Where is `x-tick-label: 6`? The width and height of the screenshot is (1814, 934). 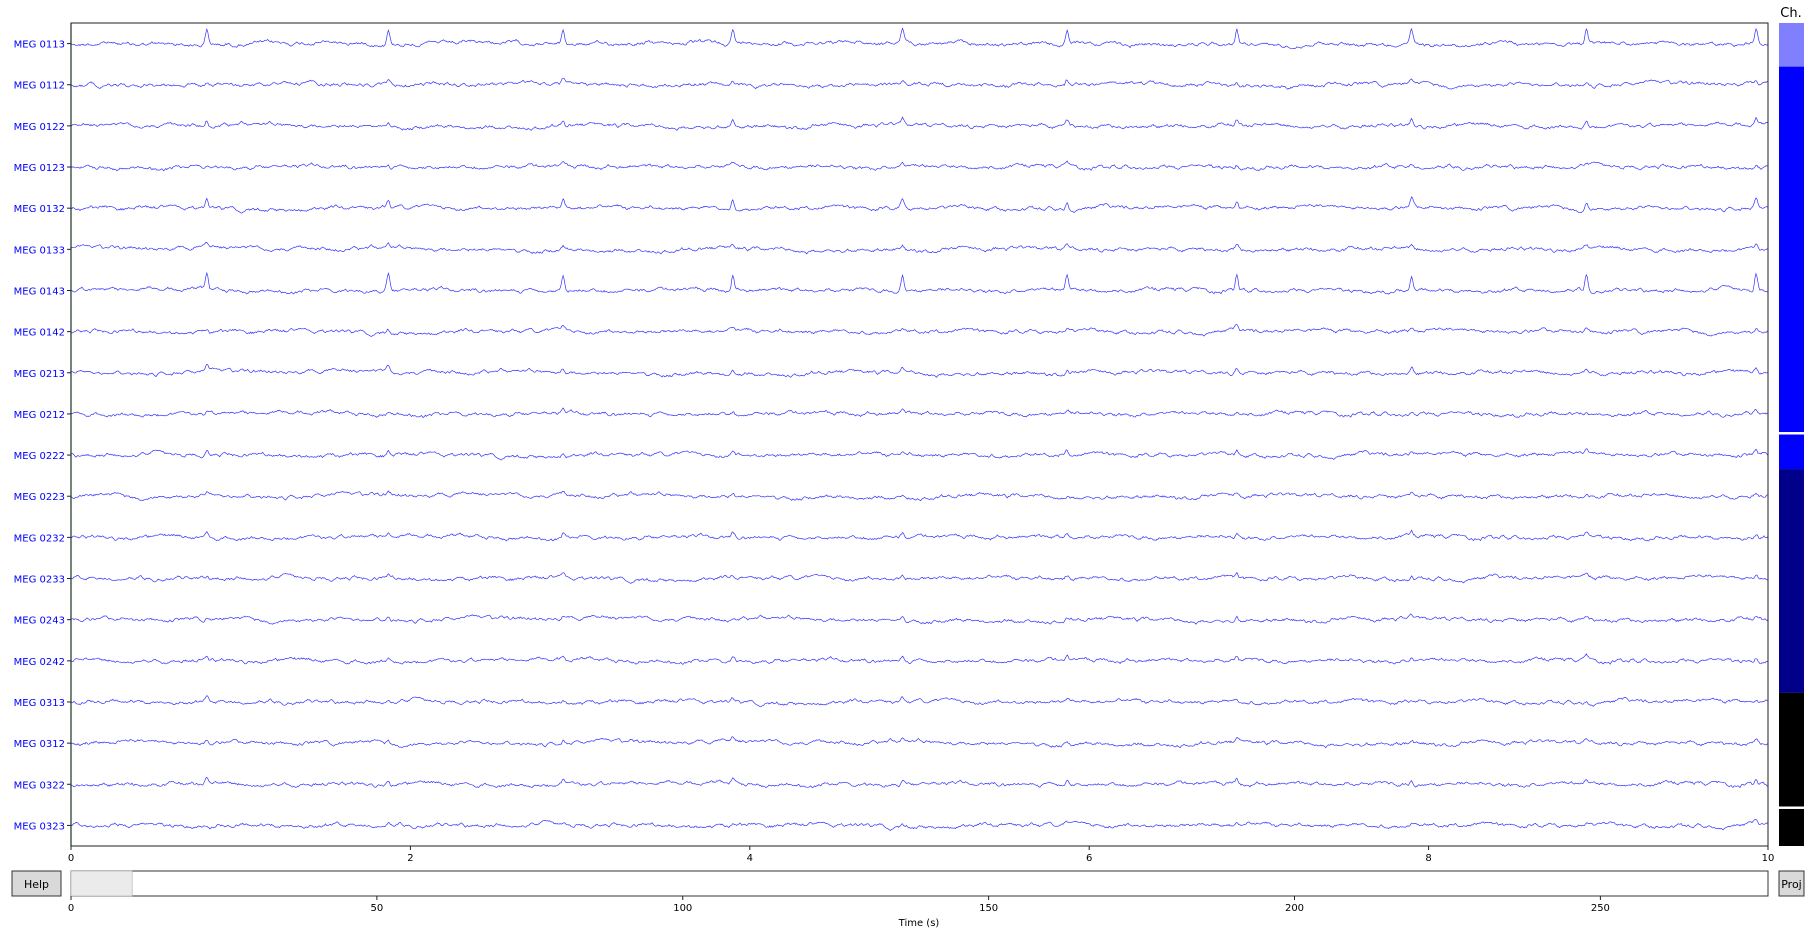 x-tick-label: 6 is located at coordinates (1089, 858).